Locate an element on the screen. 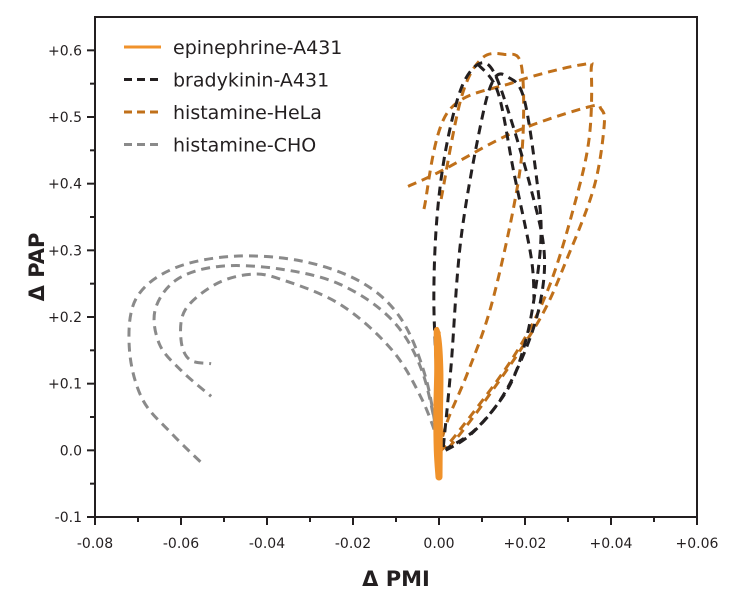 The image size is (732, 612). y-tick-label: +0.1 is located at coordinates (65, 385).